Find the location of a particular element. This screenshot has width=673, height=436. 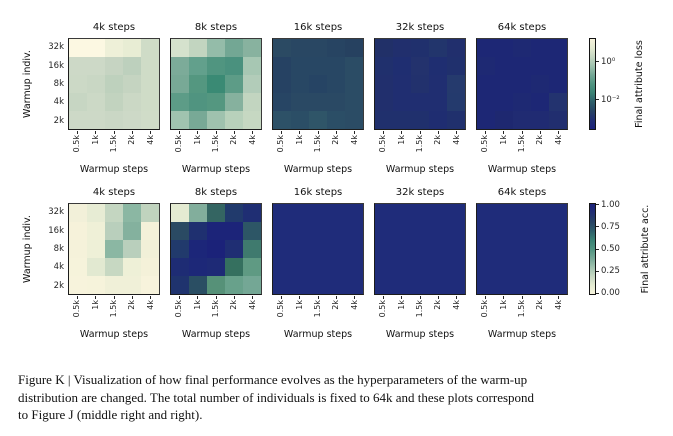

panel-title: 16k steps is located at coordinates (318, 192).